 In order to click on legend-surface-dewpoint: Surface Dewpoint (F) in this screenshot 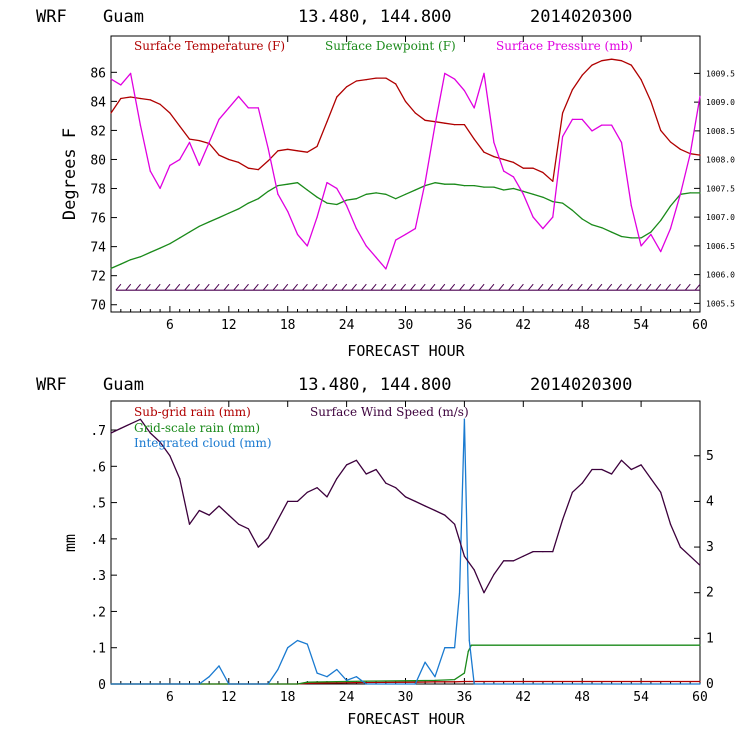, I will do `click(390, 46)`.